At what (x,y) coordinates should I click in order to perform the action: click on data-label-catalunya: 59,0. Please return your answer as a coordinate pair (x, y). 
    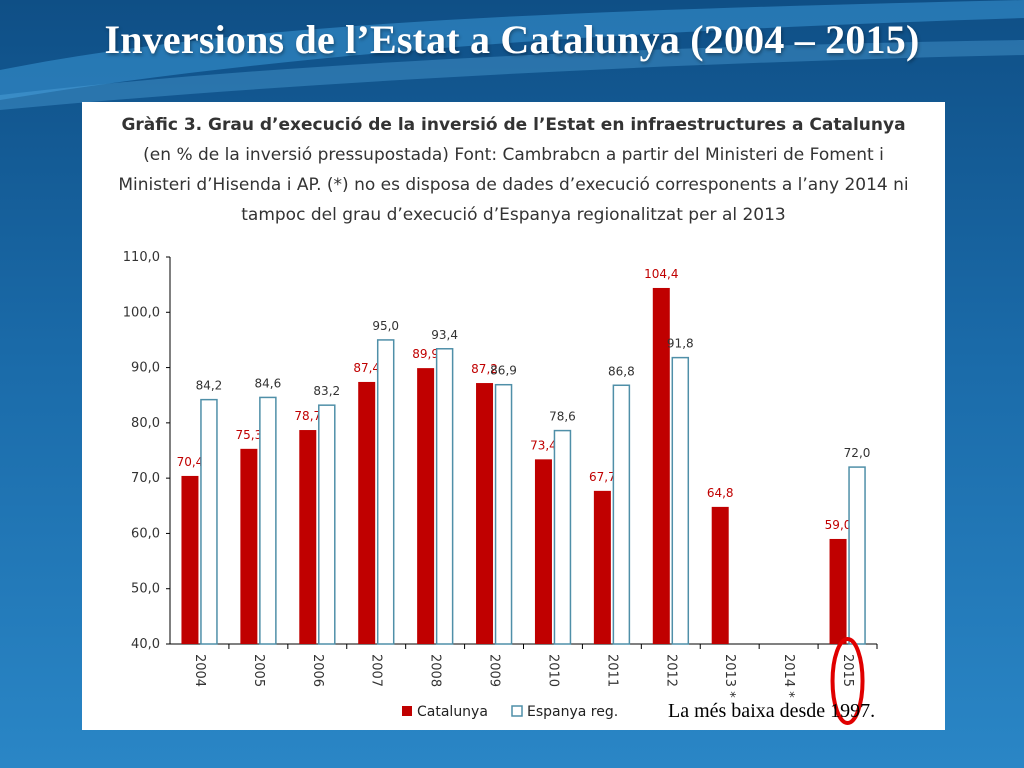
    Looking at the image, I should click on (838, 525).